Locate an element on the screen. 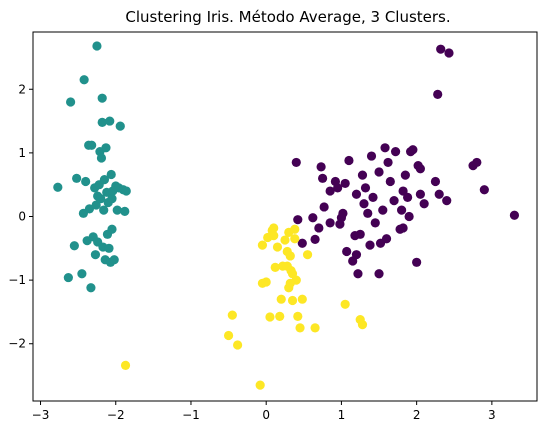  x-tick-label: −1 is located at coordinates (191, 415).